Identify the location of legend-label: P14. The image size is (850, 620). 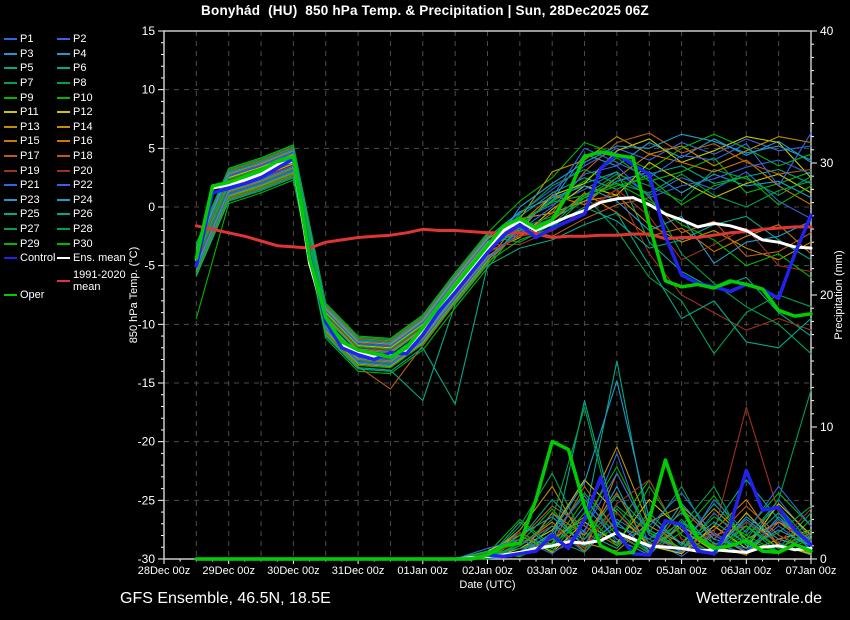
(83, 126).